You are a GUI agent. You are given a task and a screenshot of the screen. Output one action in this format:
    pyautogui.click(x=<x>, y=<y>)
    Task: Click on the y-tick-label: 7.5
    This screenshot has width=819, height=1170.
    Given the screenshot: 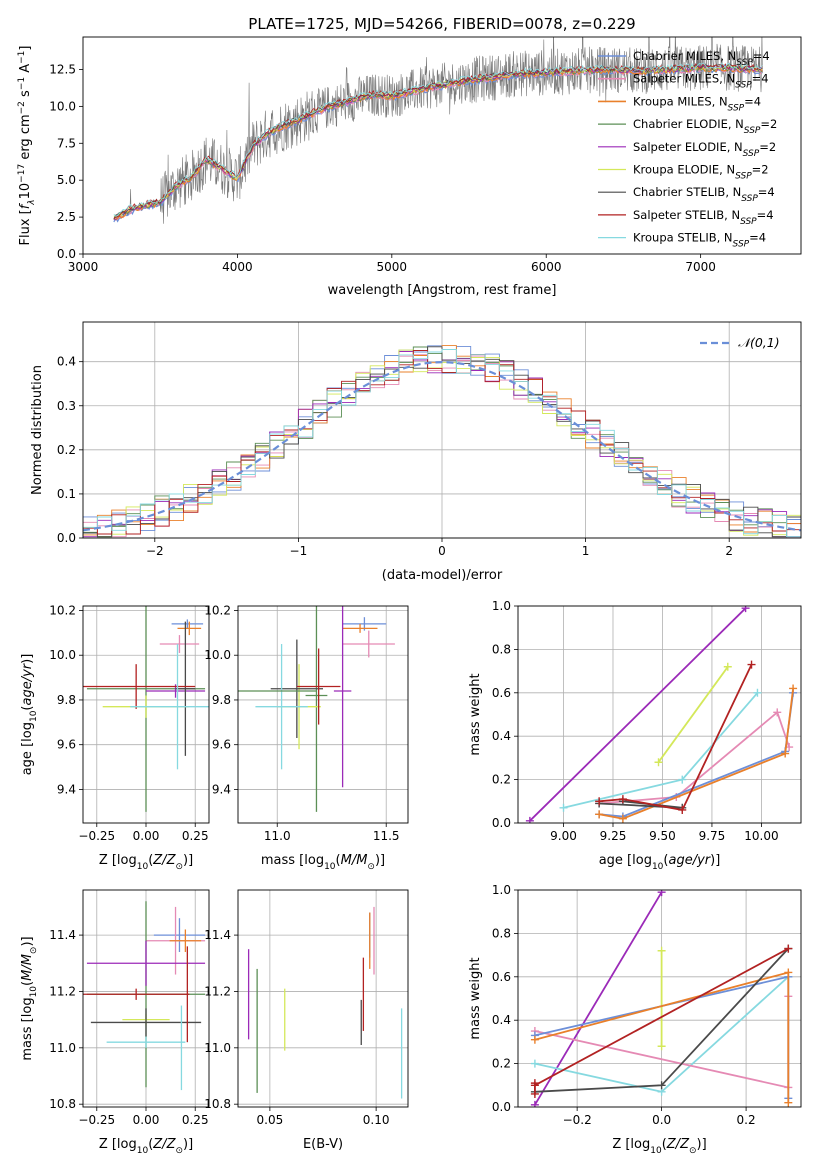 What is the action you would take?
    pyautogui.click(x=66, y=143)
    